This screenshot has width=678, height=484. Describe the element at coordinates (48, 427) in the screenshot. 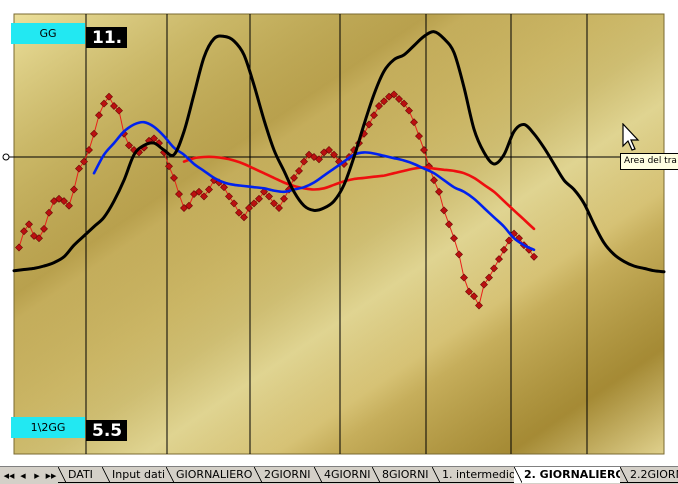

I see `bottom-label: 1\2GG` at that location.